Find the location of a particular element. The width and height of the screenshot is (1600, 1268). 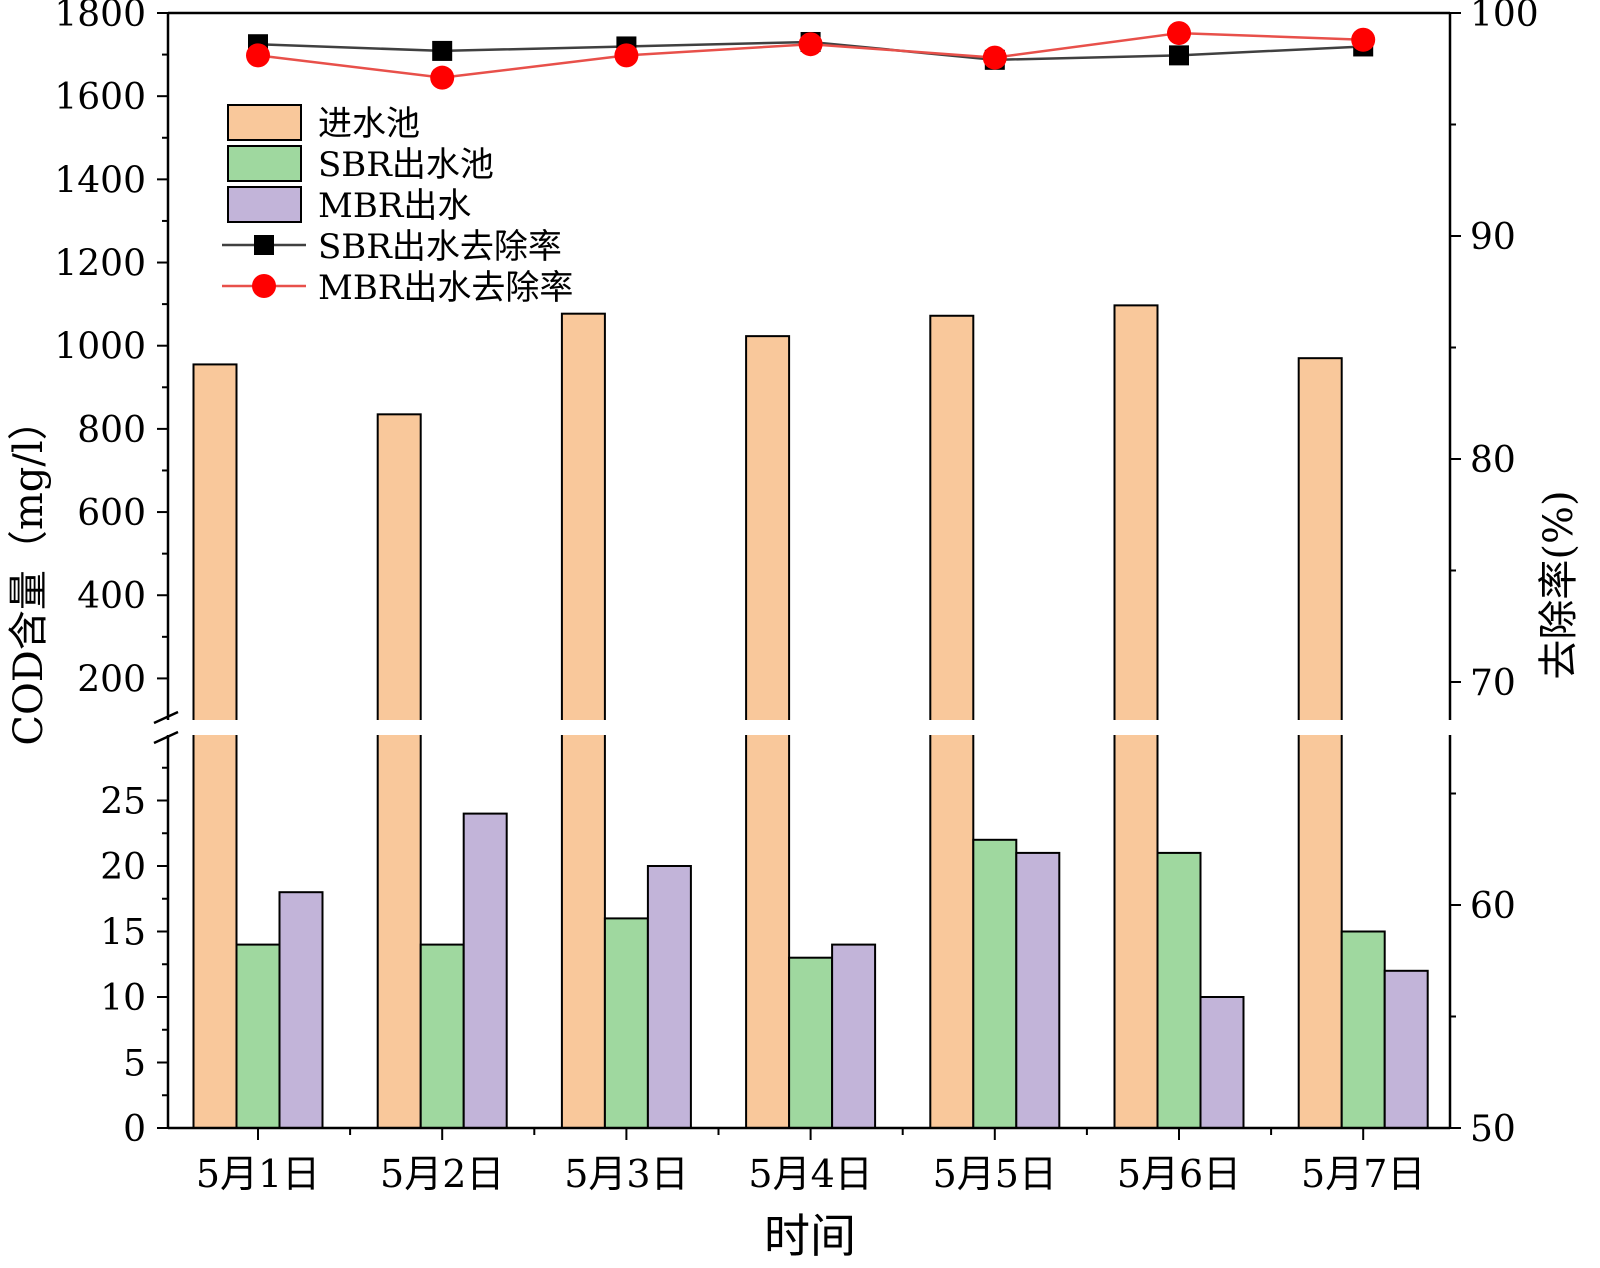

y-upper-tick-label: 400 is located at coordinates (111, 596).